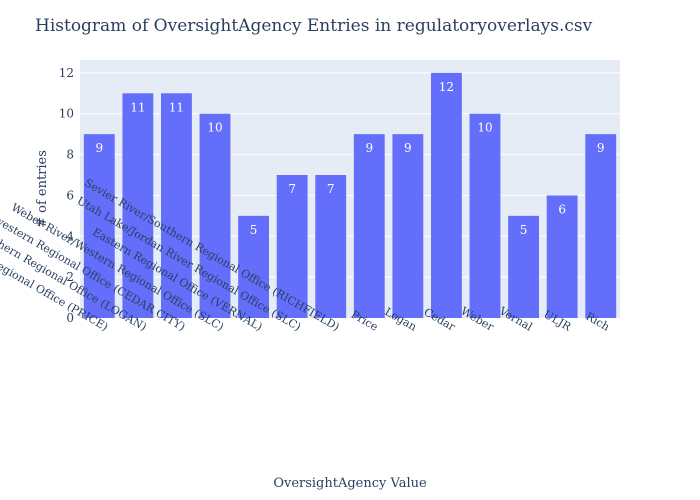  Describe the element at coordinates (70, 155) in the screenshot. I see `y-tick-label: 8` at that location.